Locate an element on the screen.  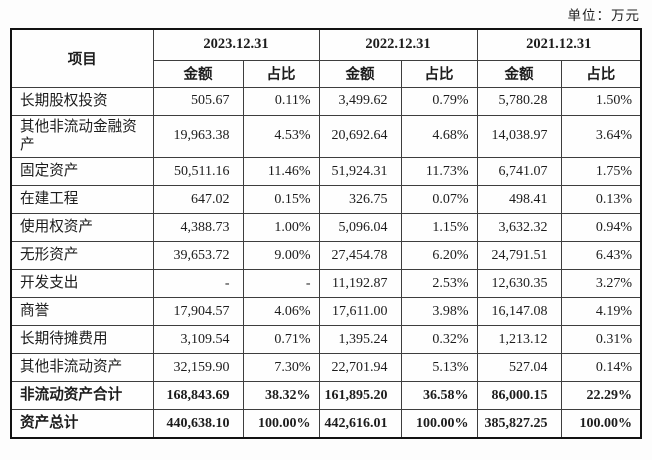
amount-cell: 39,653.72 is located at coordinates (198, 256).